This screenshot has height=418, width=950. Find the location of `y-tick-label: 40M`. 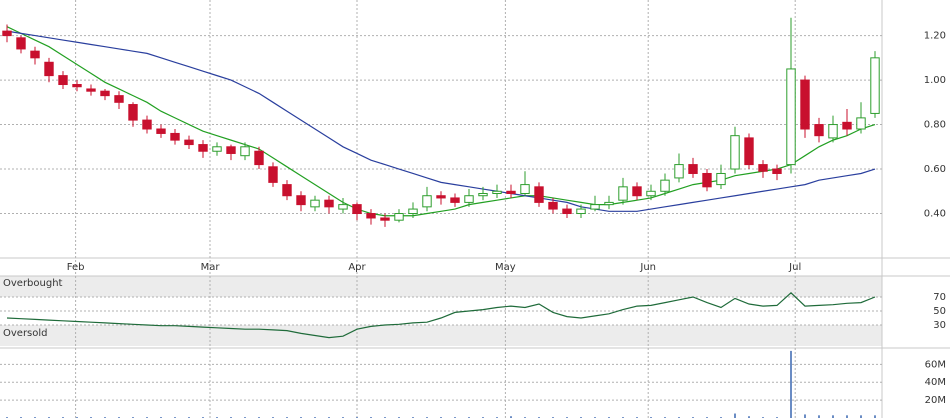

y-tick-label: 40M is located at coordinates (935, 382).